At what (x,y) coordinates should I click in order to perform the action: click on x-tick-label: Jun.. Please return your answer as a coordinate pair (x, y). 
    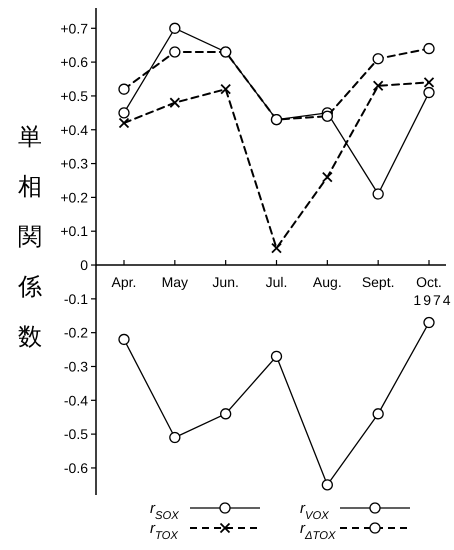
    Looking at the image, I should click on (225, 282).